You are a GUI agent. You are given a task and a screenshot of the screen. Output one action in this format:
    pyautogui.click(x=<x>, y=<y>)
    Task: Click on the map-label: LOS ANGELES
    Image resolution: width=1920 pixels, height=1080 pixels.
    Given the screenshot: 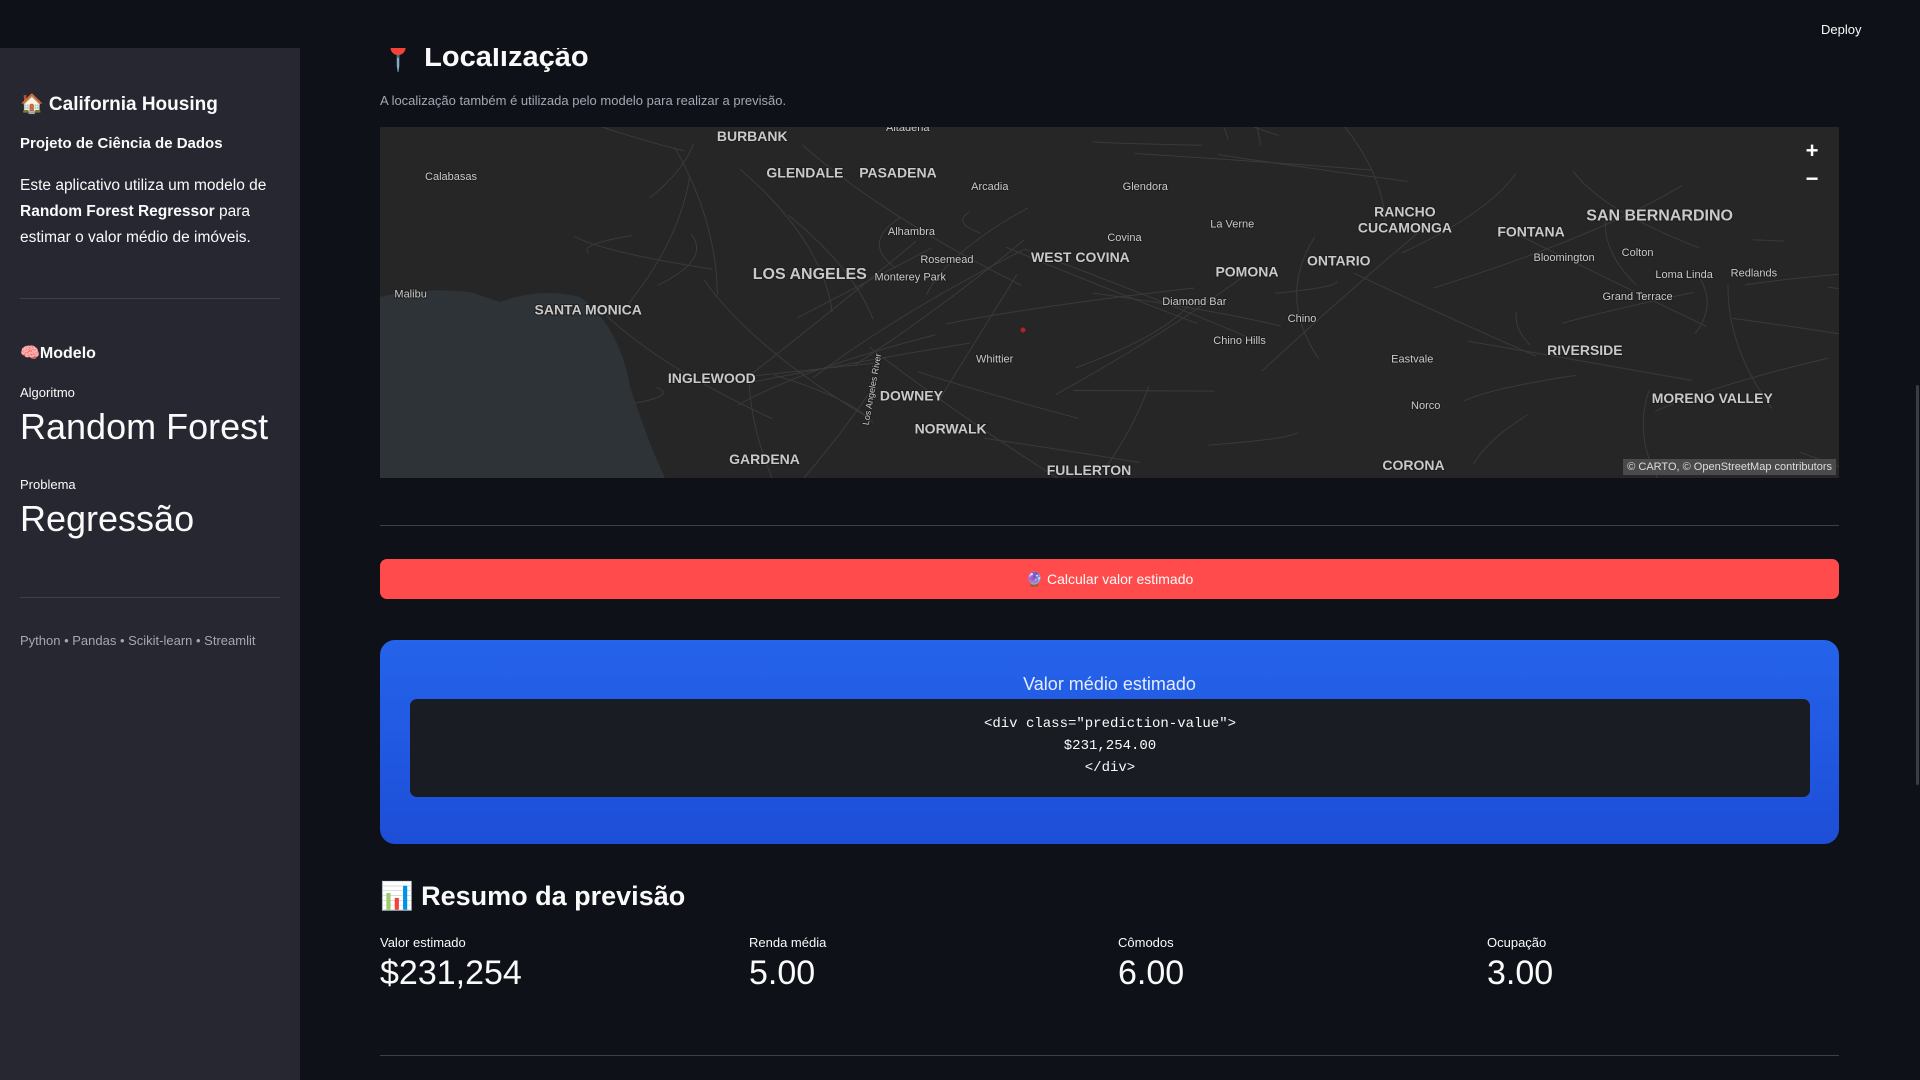 What is the action you would take?
    pyautogui.click(x=810, y=274)
    